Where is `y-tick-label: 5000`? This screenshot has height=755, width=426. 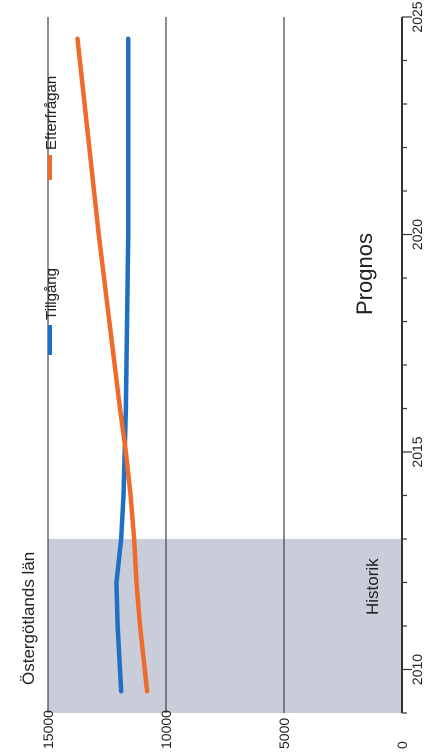
y-tick-label: 5000 is located at coordinates (284, 733).